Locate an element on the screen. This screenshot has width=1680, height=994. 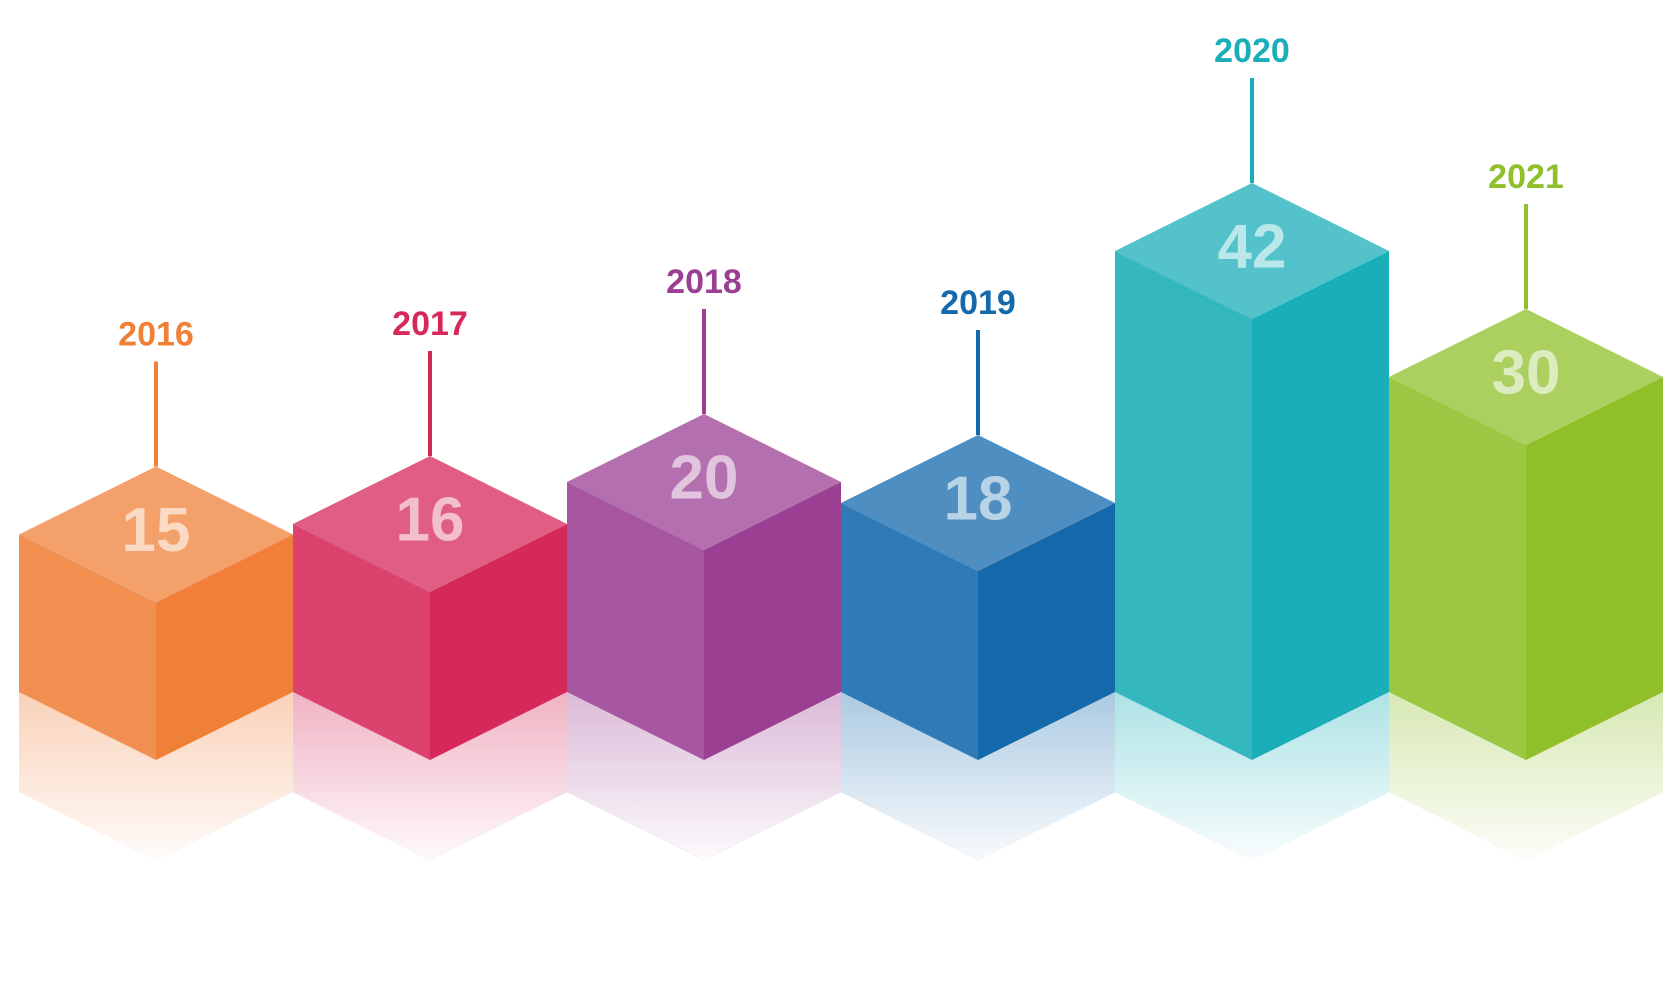
value-label: 20 is located at coordinates (704, 477).